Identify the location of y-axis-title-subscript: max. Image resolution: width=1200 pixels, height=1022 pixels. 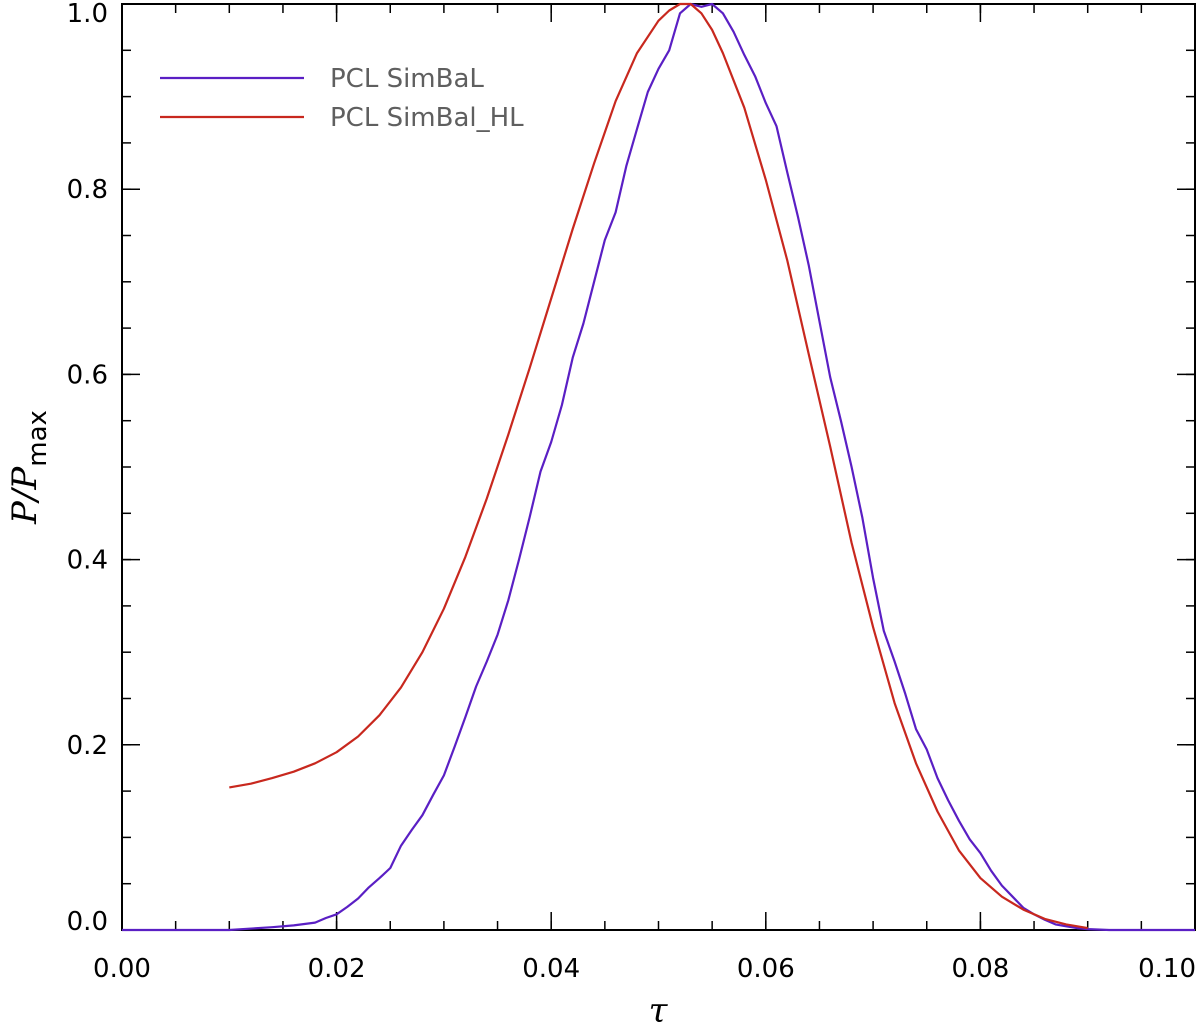
(38, 438).